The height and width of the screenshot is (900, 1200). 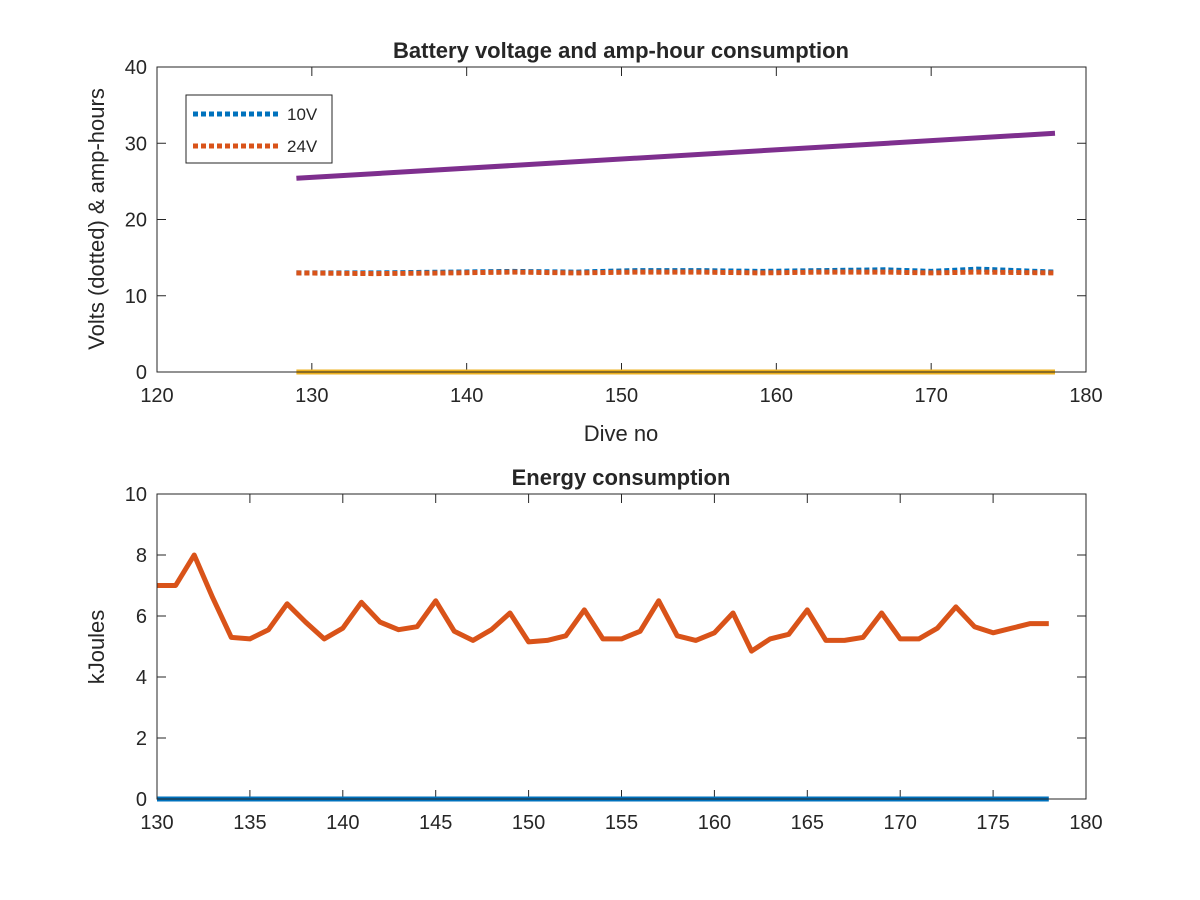 What do you see at coordinates (141, 556) in the screenshot?
I see `y-tick-label: 8` at bounding box center [141, 556].